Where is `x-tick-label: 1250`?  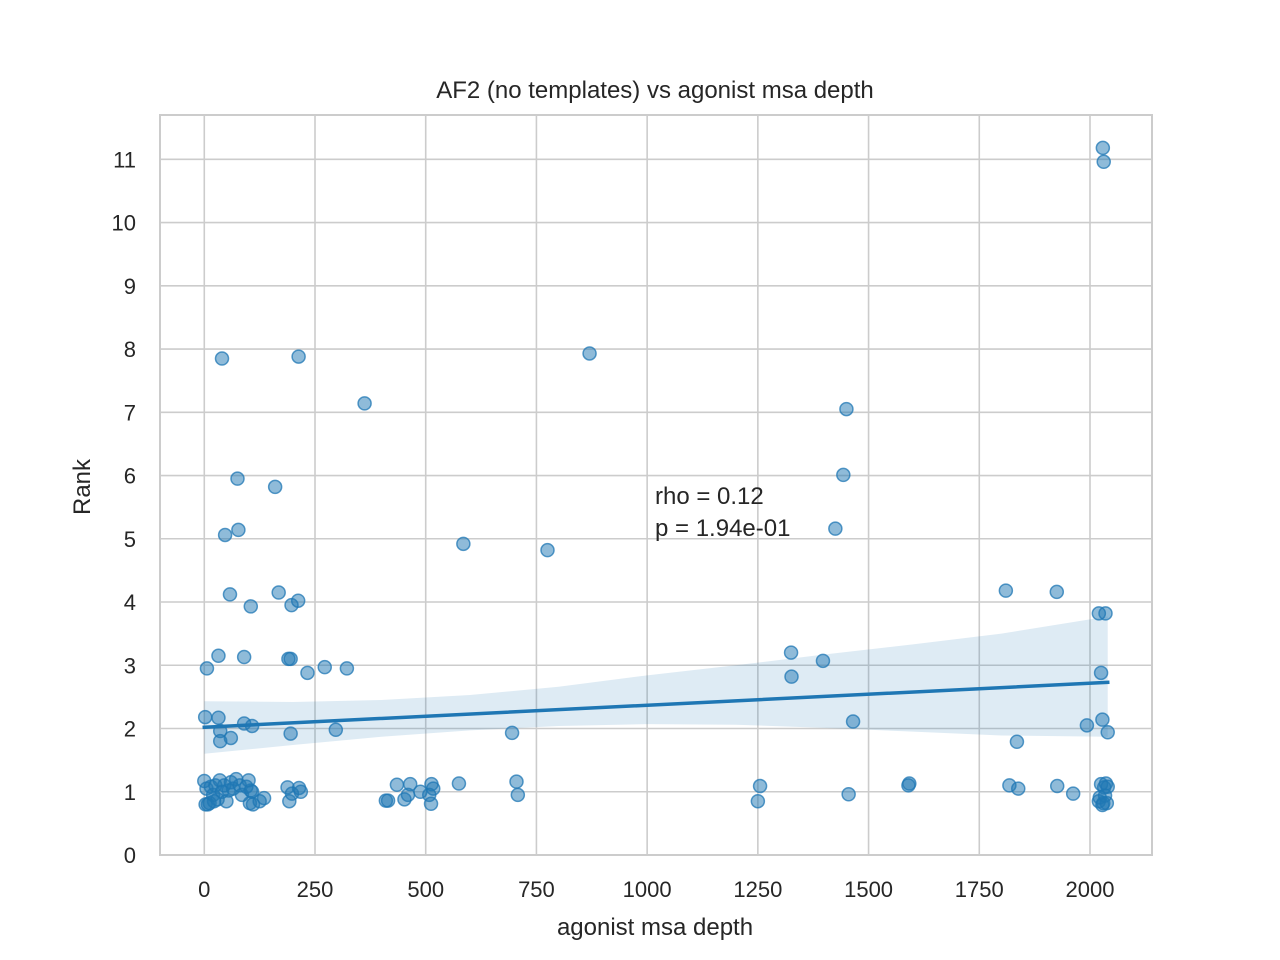 x-tick-label: 1250 is located at coordinates (757, 889).